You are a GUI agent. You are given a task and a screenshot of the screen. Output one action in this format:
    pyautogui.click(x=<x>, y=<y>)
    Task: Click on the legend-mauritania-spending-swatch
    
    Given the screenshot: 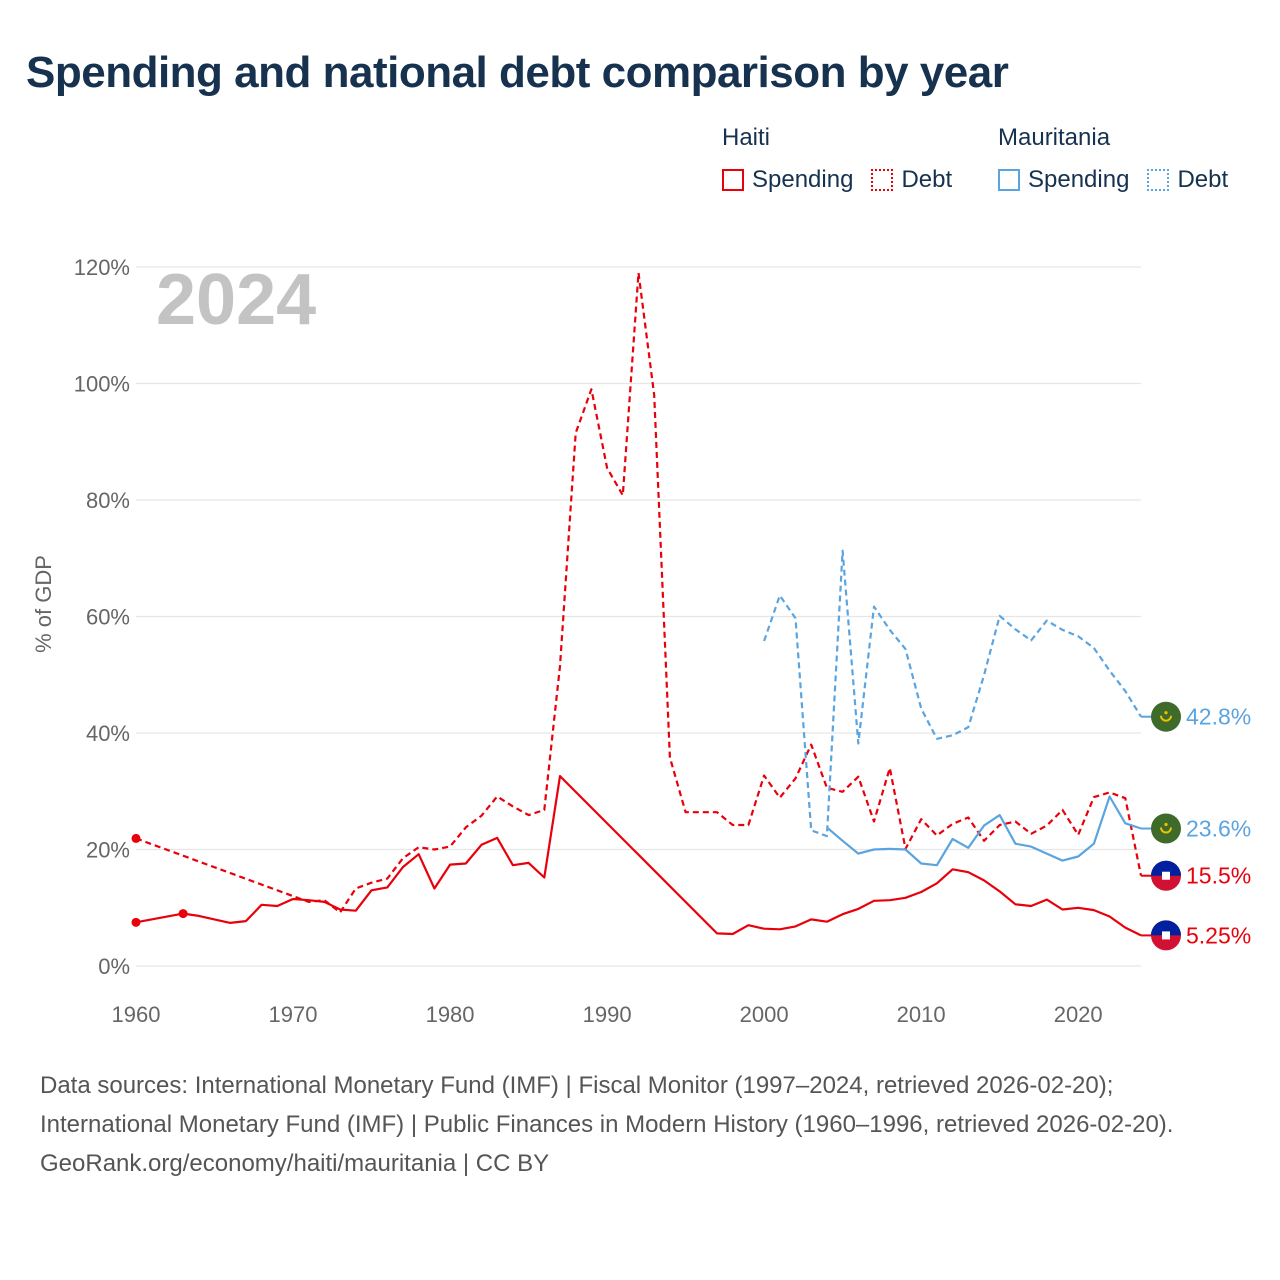 What is the action you would take?
    pyautogui.click(x=1009, y=180)
    